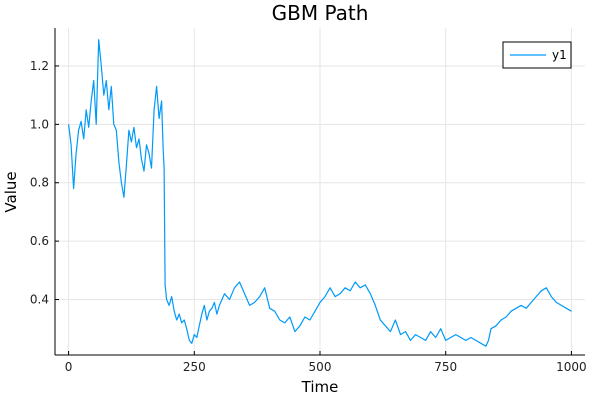  I want to click on legend-label-y1: y1, so click(559, 55).